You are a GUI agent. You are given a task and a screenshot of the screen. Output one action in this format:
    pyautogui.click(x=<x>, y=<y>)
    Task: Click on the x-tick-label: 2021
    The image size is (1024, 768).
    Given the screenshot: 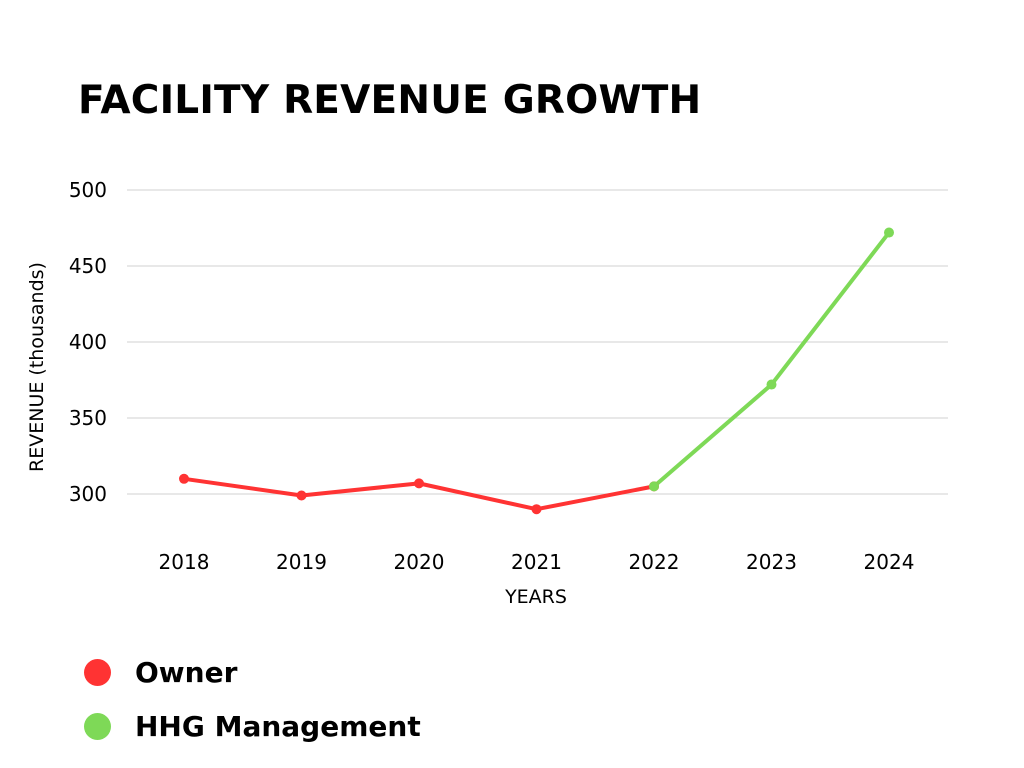 What is the action you would take?
    pyautogui.click(x=536, y=562)
    